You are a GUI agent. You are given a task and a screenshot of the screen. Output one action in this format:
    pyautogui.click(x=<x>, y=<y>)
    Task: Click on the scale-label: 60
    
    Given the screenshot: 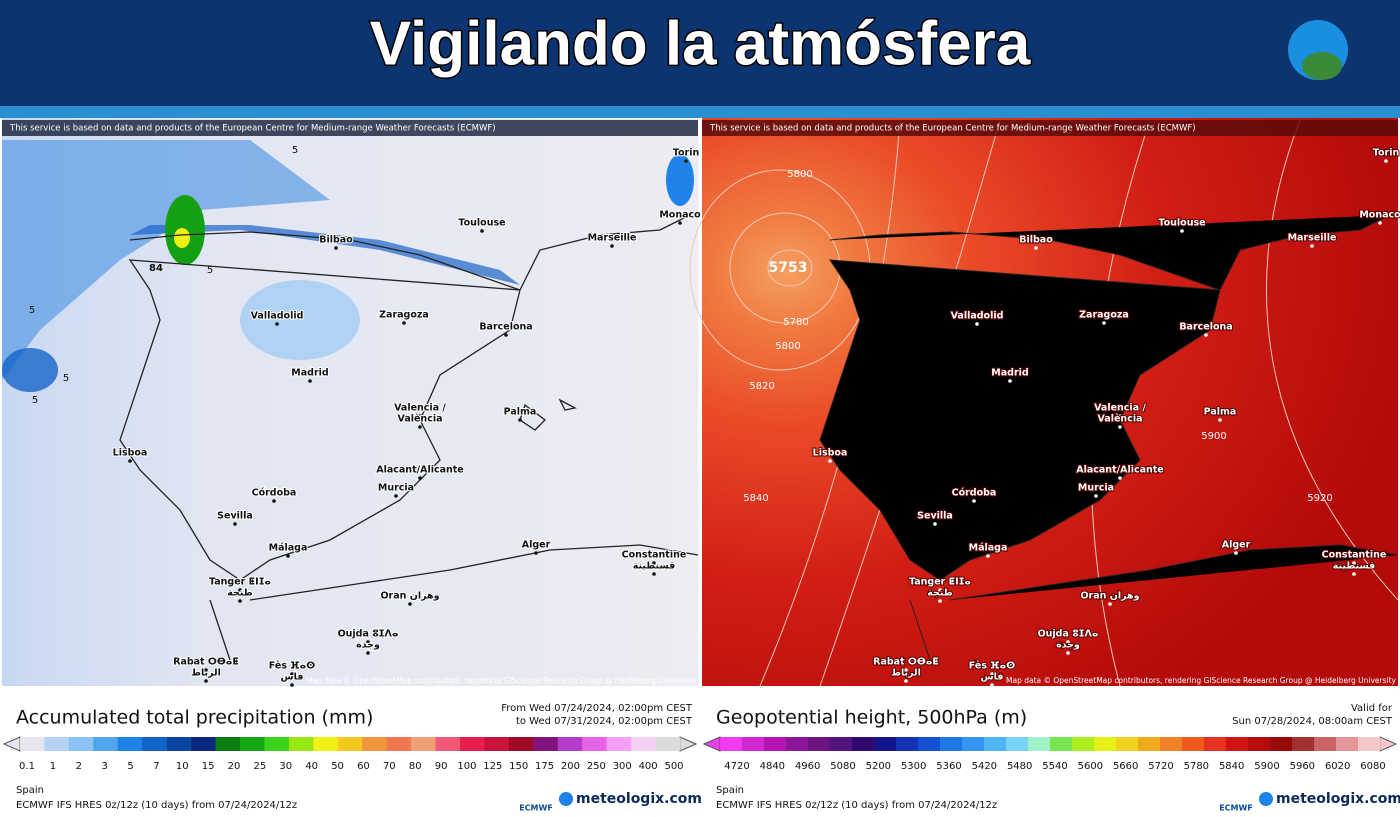 What is the action you would take?
    pyautogui.click(x=363, y=766)
    